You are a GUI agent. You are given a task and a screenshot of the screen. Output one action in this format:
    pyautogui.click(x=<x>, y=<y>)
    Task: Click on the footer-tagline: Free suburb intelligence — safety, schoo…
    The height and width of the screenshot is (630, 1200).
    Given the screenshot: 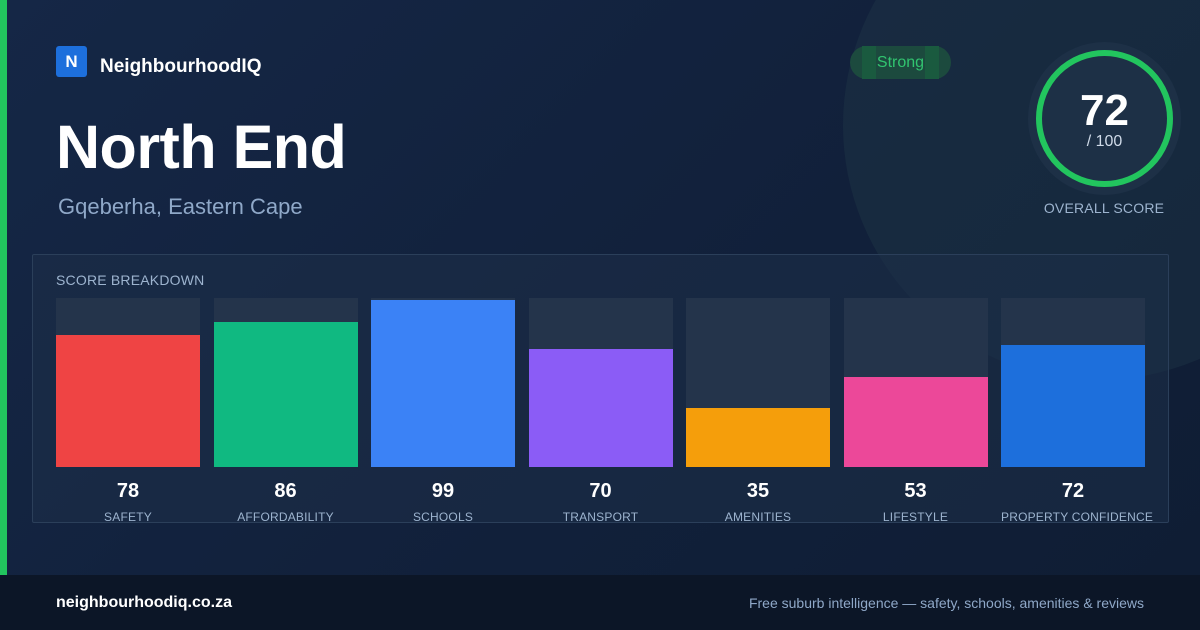 What is the action you would take?
    pyautogui.click(x=946, y=603)
    